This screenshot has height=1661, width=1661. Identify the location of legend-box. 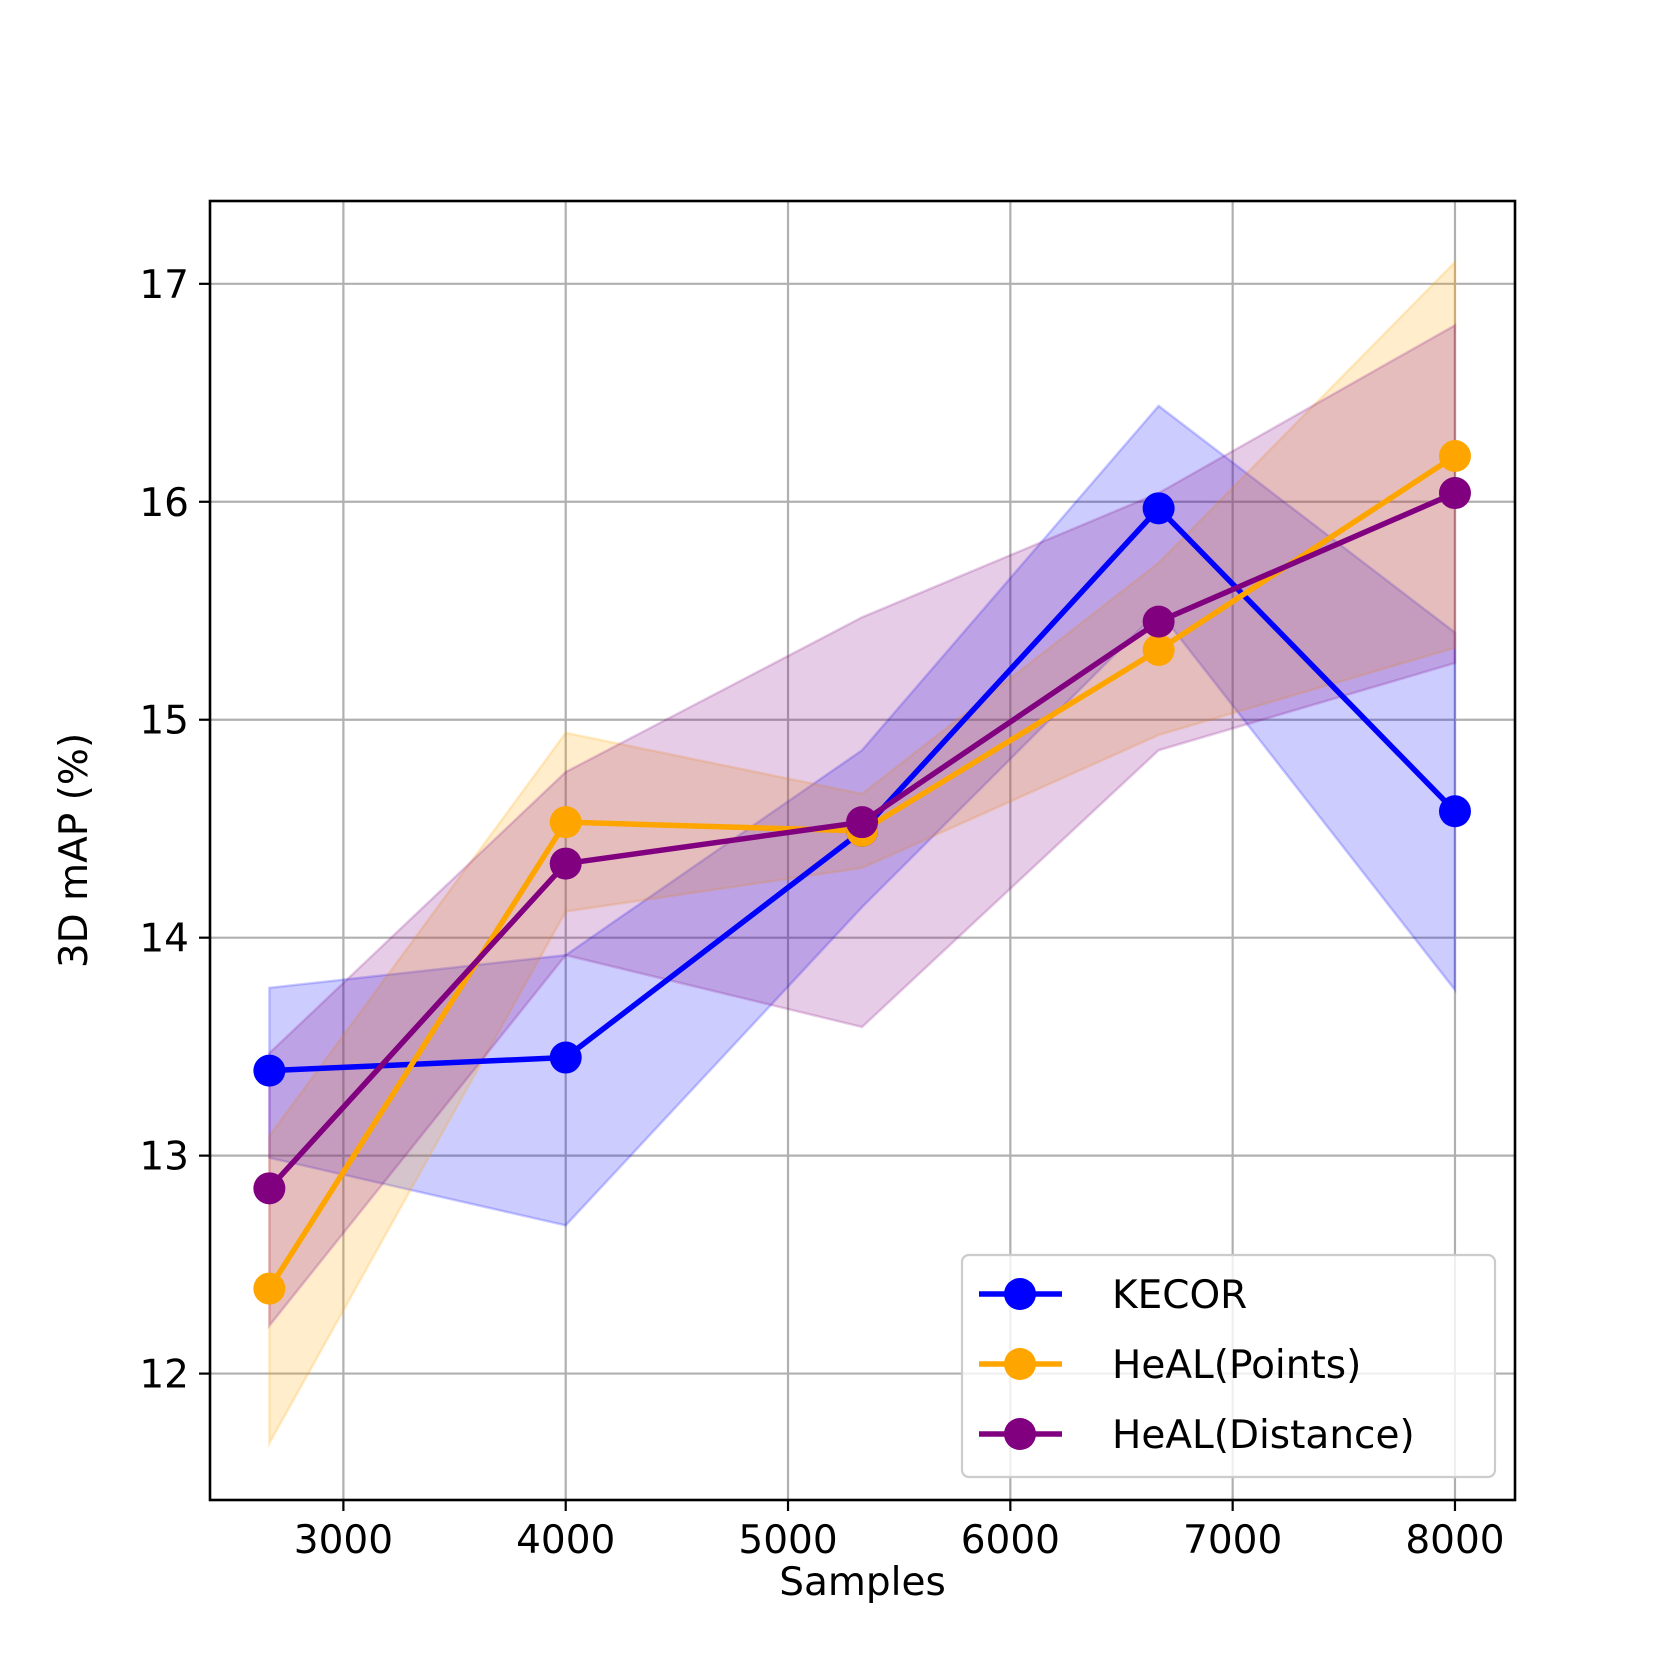
(1228, 1366).